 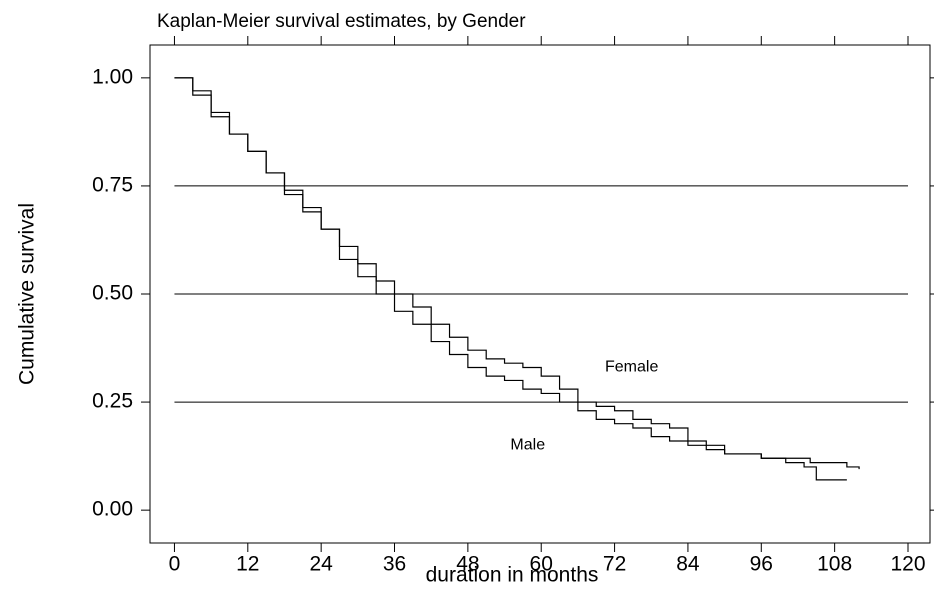 What do you see at coordinates (175, 564) in the screenshot?
I see `x-tick-label: 0` at bounding box center [175, 564].